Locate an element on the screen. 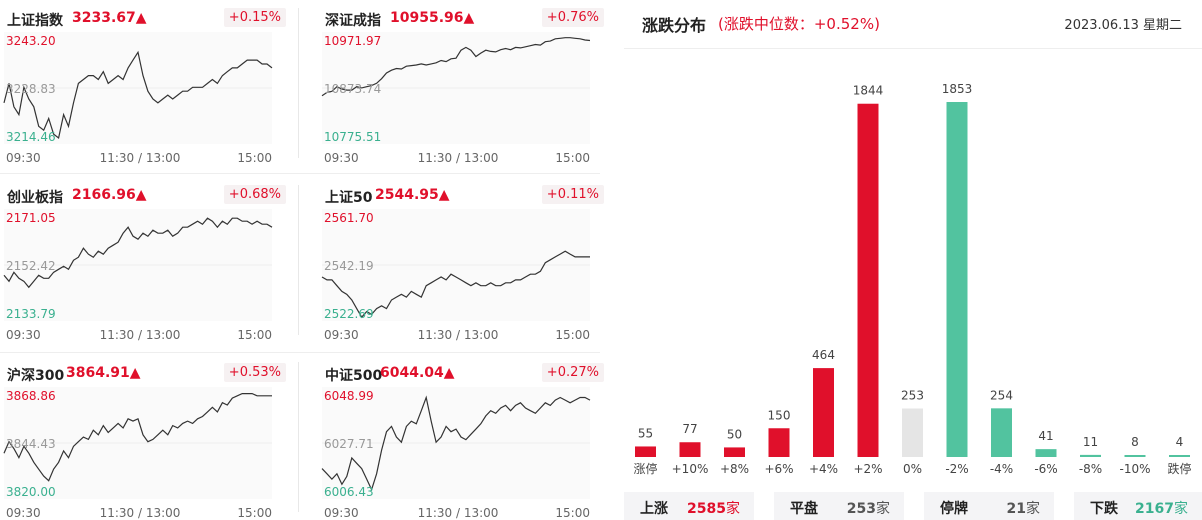 The height and width of the screenshot is (520, 1202). summary-label: 上涨 is located at coordinates (654, 509).